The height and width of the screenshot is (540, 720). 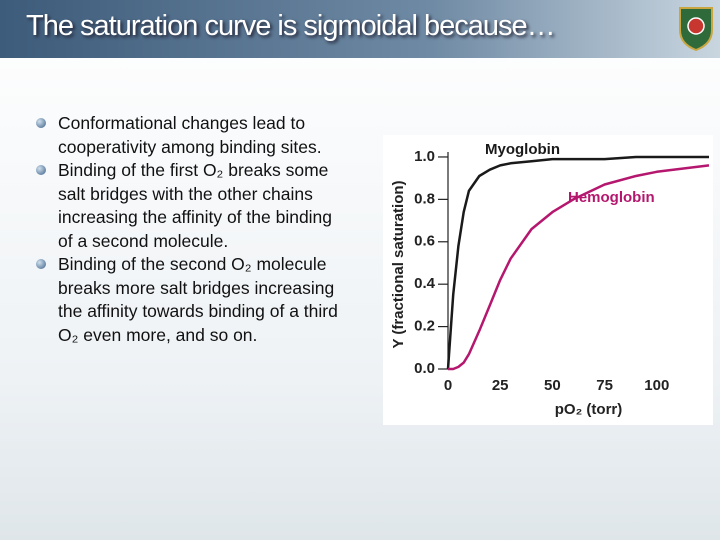 I want to click on x-tick-label: 75, so click(x=604, y=385).